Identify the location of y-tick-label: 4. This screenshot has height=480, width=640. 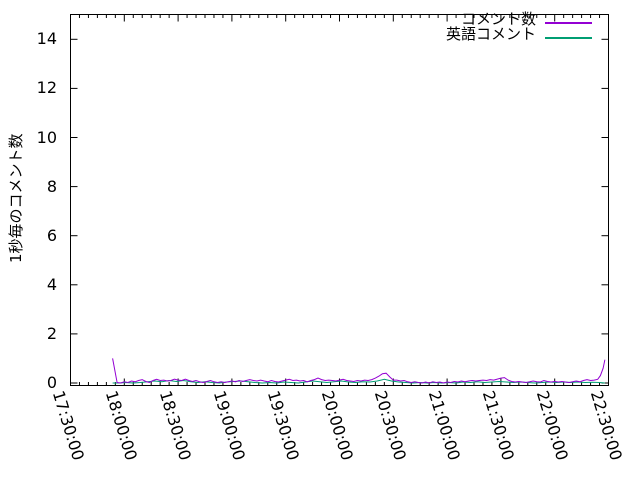
(51, 284).